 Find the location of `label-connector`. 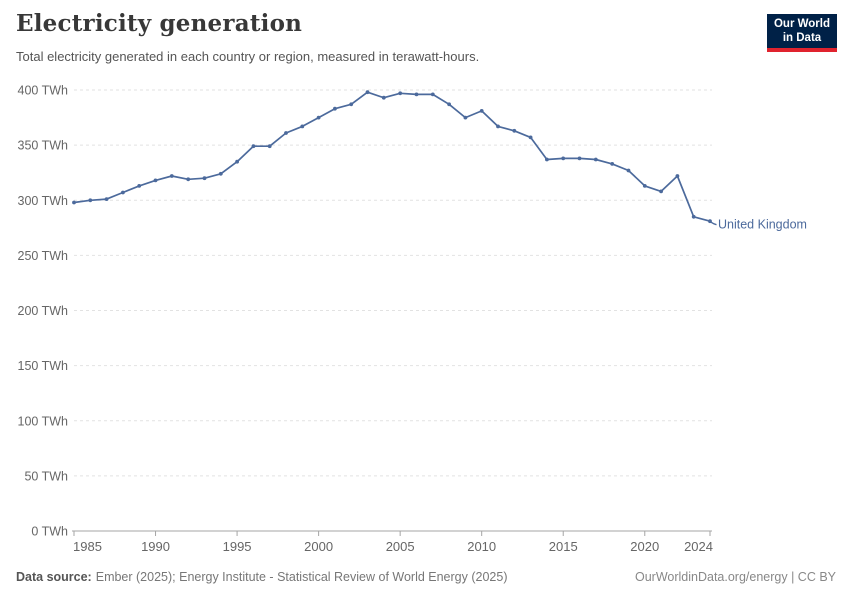

label-connector is located at coordinates (713, 223).